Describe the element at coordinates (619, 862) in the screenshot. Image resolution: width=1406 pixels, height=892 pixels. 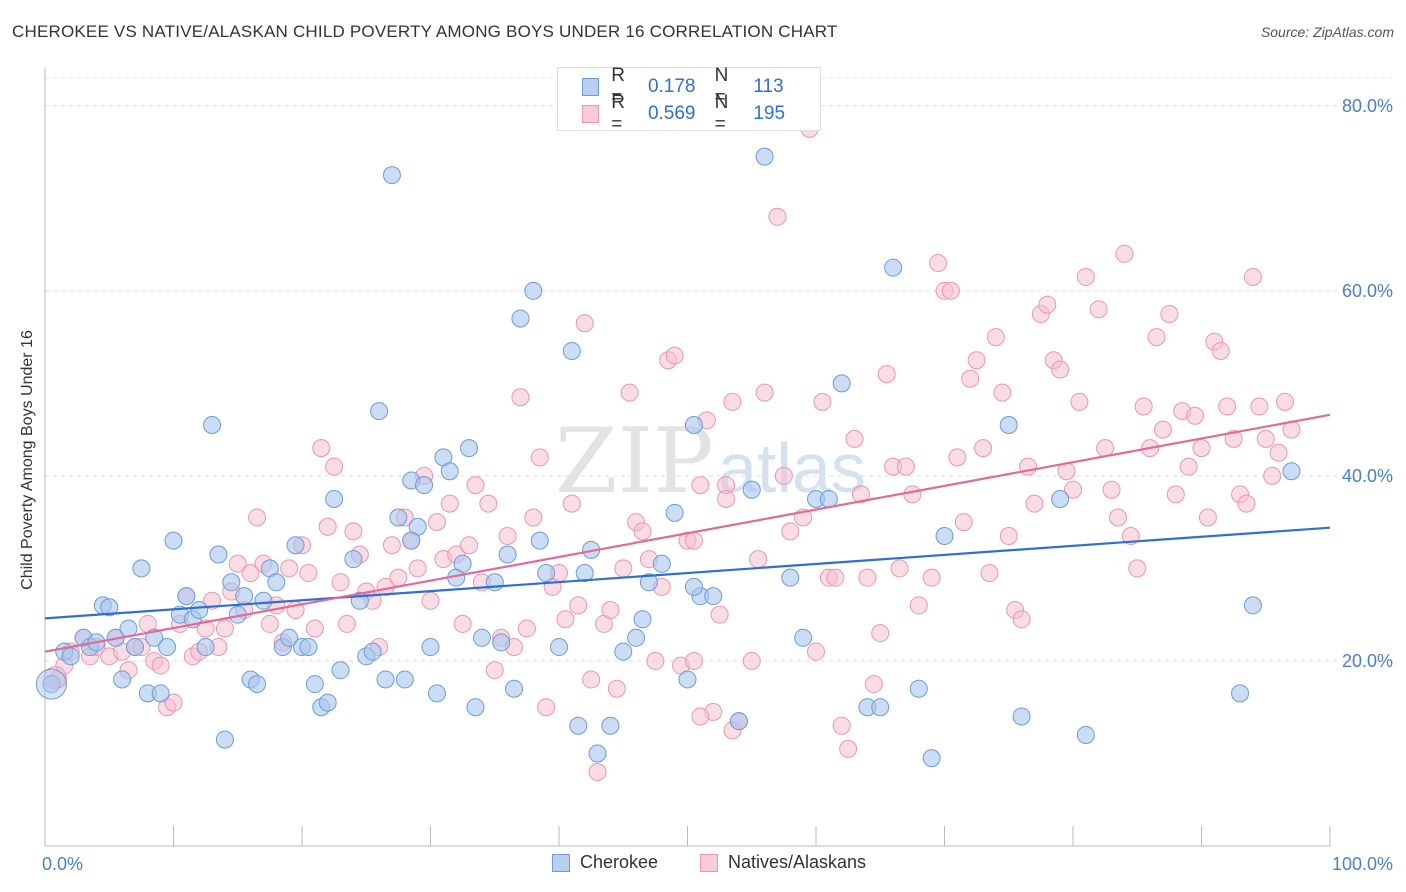
I see `legend-label: Cherokee` at that location.